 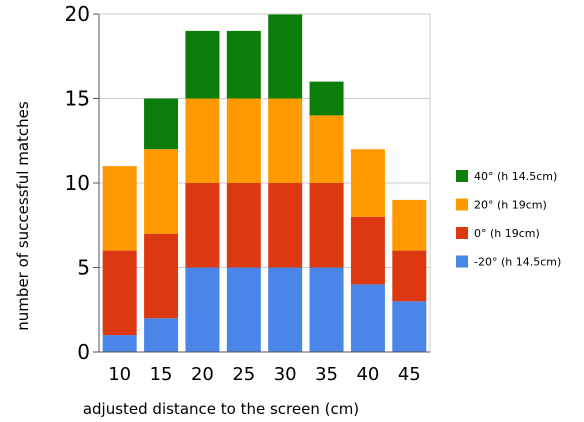 I want to click on x-tick-label: 10, so click(x=119, y=374).